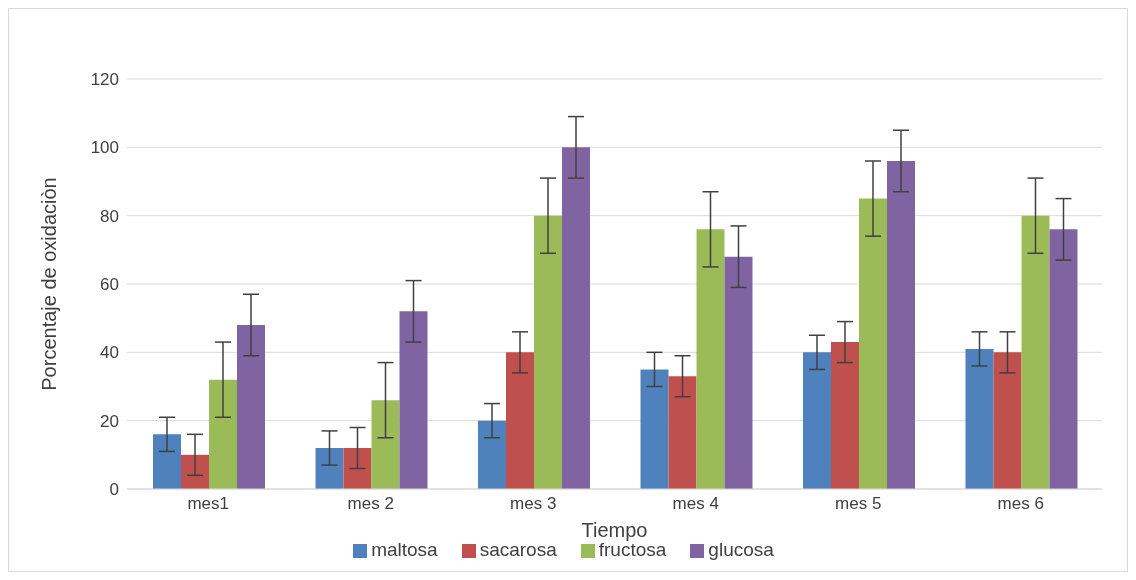 The height and width of the screenshot is (580, 1136). Describe the element at coordinates (741, 549) in the screenshot. I see `legend-label: glucosa` at that location.